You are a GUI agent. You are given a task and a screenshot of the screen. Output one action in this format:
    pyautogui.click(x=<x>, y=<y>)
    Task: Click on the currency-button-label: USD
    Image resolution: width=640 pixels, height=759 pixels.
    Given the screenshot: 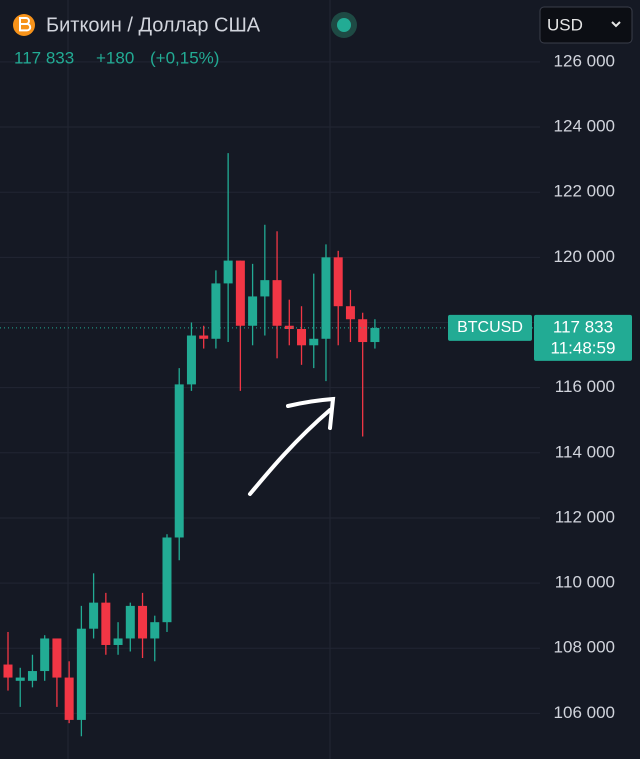 What is the action you would take?
    pyautogui.click(x=565, y=24)
    